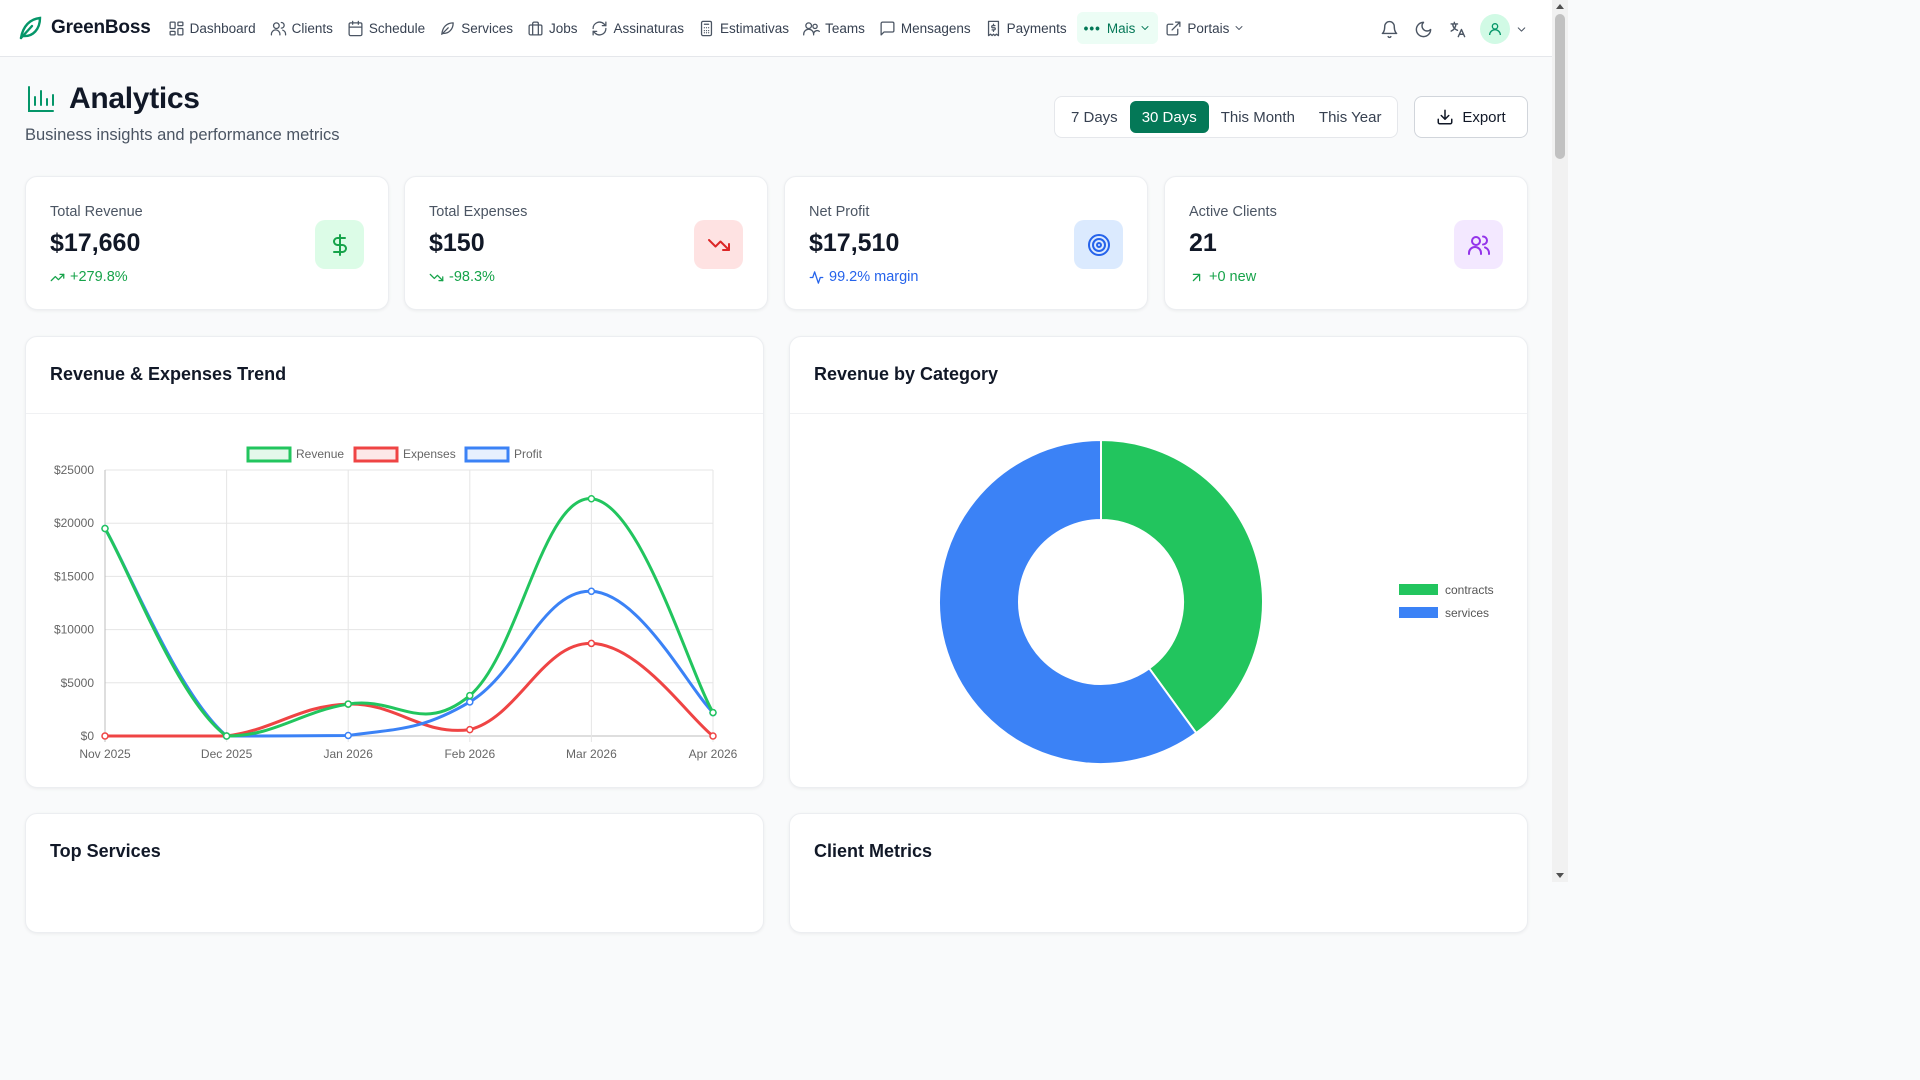 Image resolution: width=1920 pixels, height=1080 pixels. I want to click on scroll-up-arrow, so click(1560, 6).